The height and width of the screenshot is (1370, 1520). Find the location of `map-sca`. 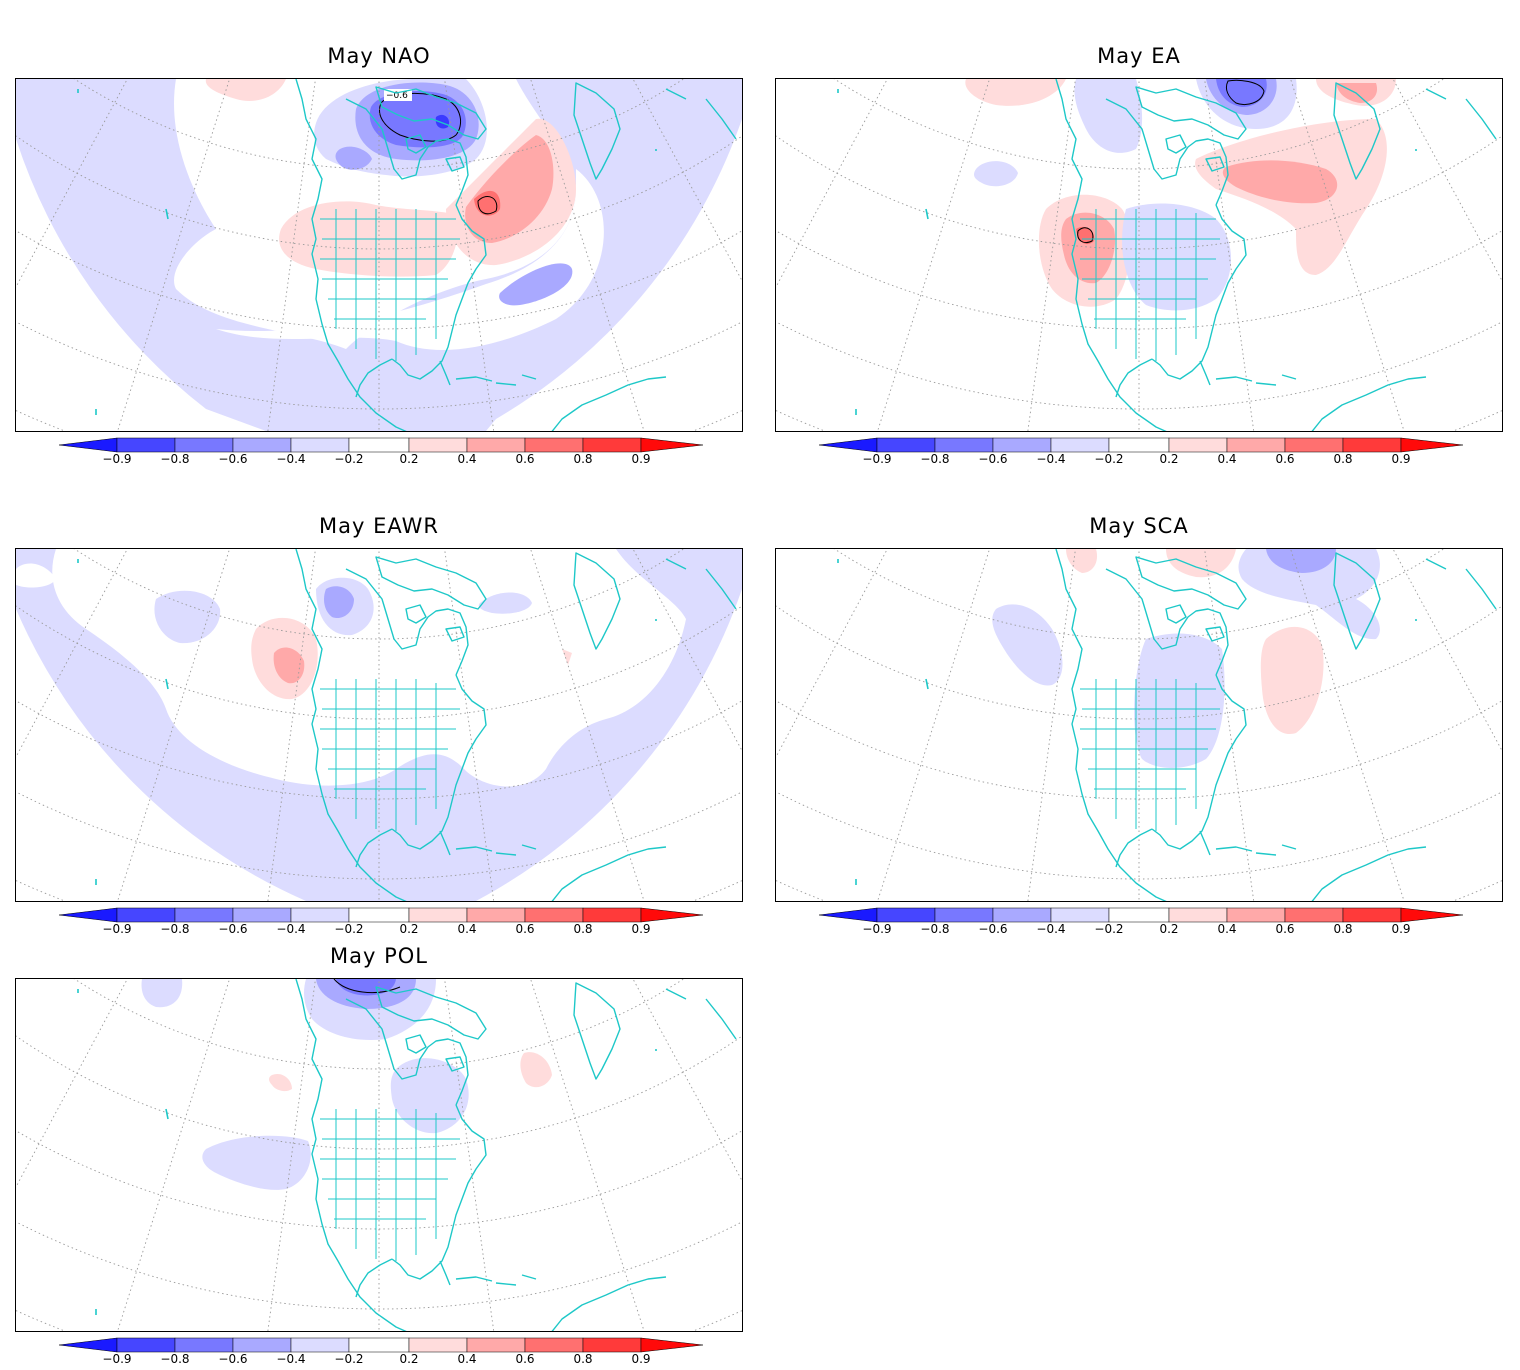

map-sca is located at coordinates (1139, 725).